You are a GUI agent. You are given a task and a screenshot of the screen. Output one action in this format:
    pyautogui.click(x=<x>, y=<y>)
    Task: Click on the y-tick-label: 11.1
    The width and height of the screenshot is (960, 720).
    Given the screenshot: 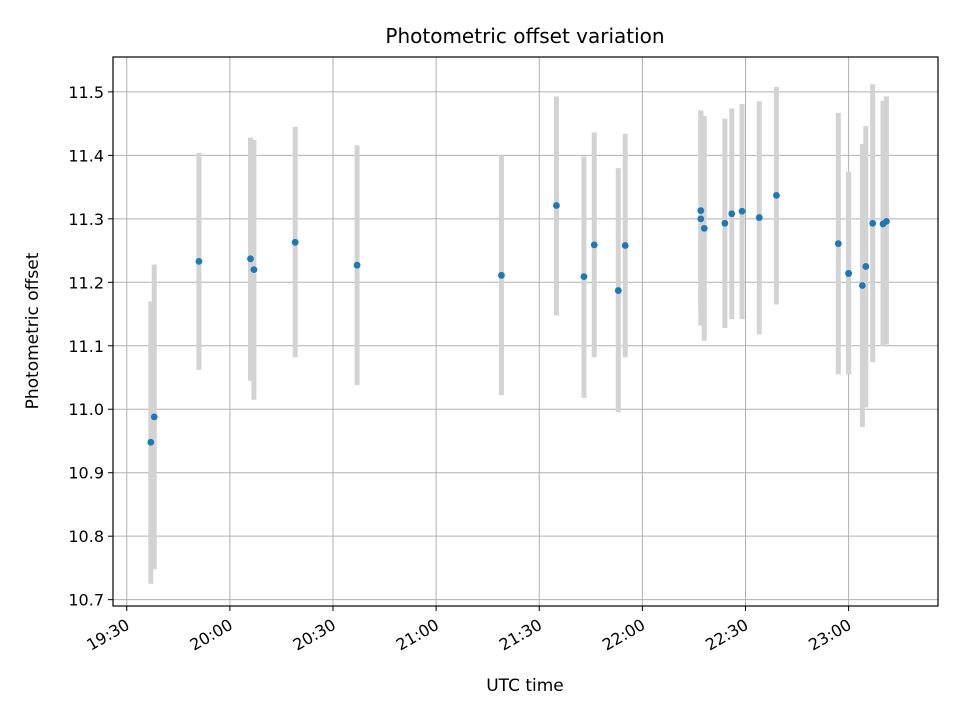 What is the action you would take?
    pyautogui.click(x=86, y=346)
    